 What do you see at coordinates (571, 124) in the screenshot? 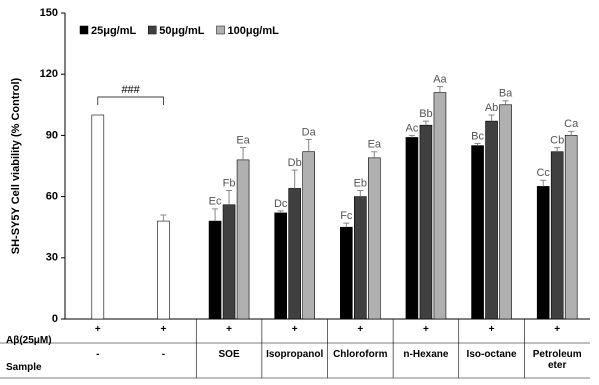
I see `significance-label: Ca` at bounding box center [571, 124].